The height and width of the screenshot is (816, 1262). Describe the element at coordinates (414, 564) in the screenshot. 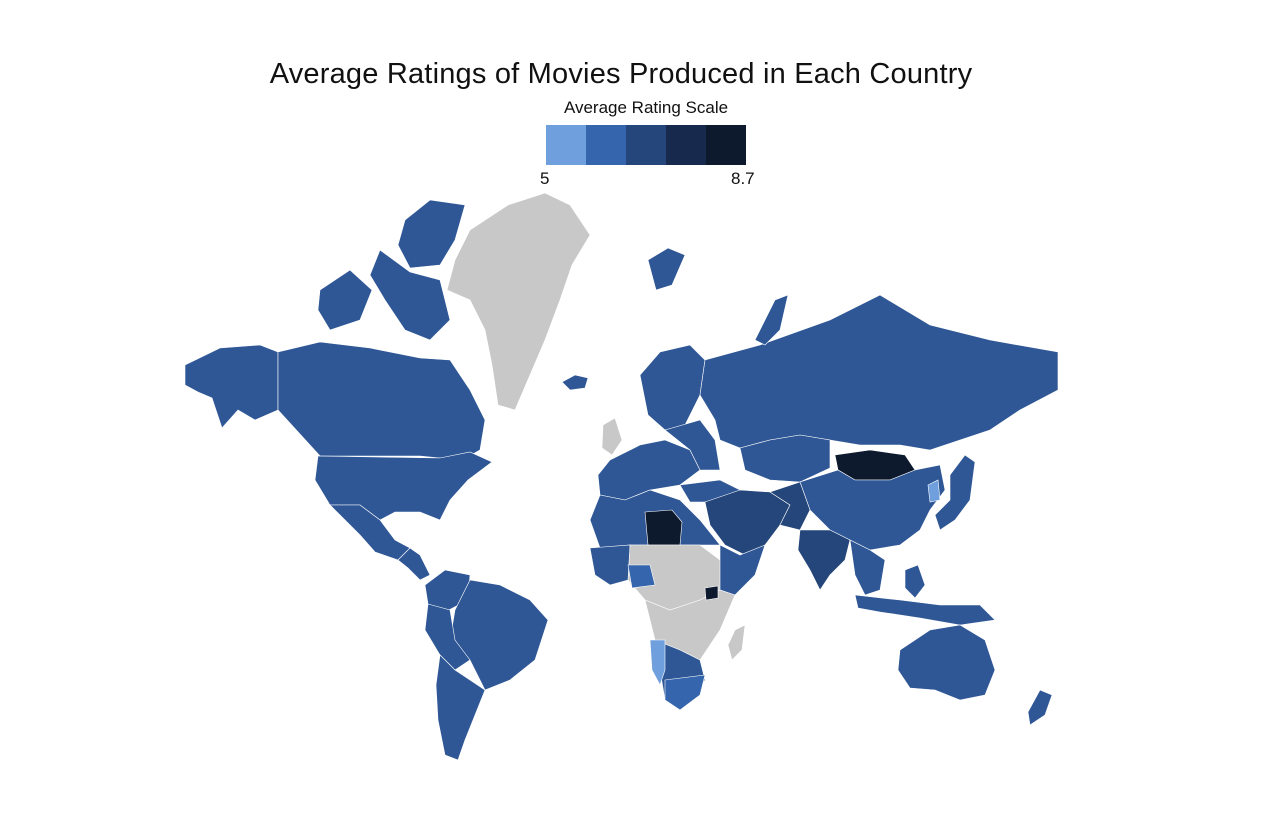

I see `region-central-america` at that location.